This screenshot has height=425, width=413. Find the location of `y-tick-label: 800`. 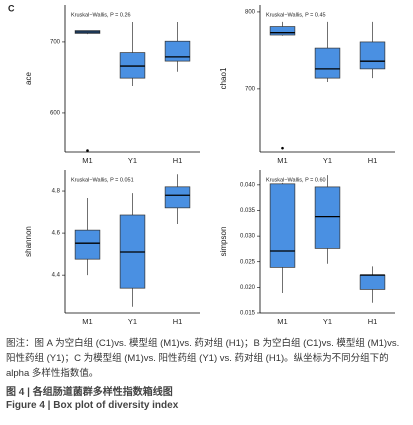

y-tick-label: 800 is located at coordinates (250, 13).